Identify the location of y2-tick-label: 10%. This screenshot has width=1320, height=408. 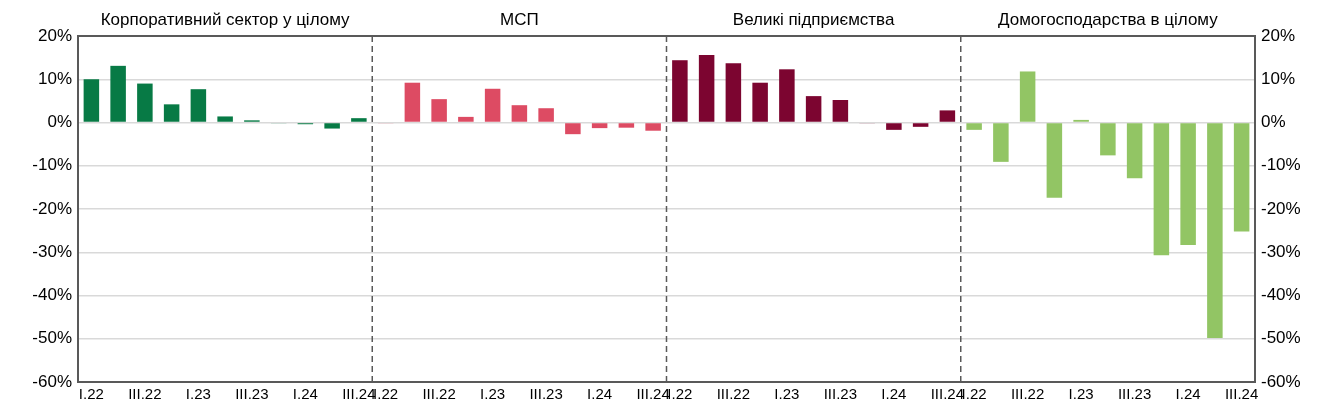
(1278, 78).